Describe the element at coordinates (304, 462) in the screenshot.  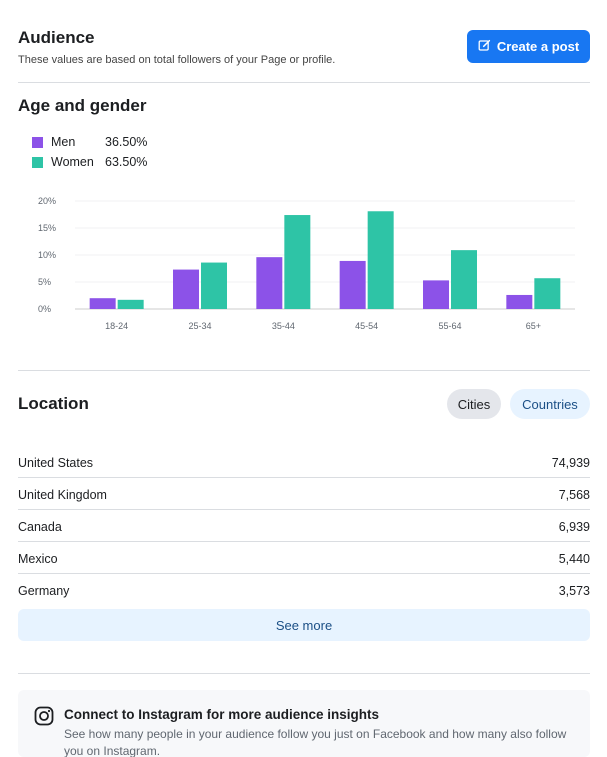
I see `table-row: United States 74,939` at that location.